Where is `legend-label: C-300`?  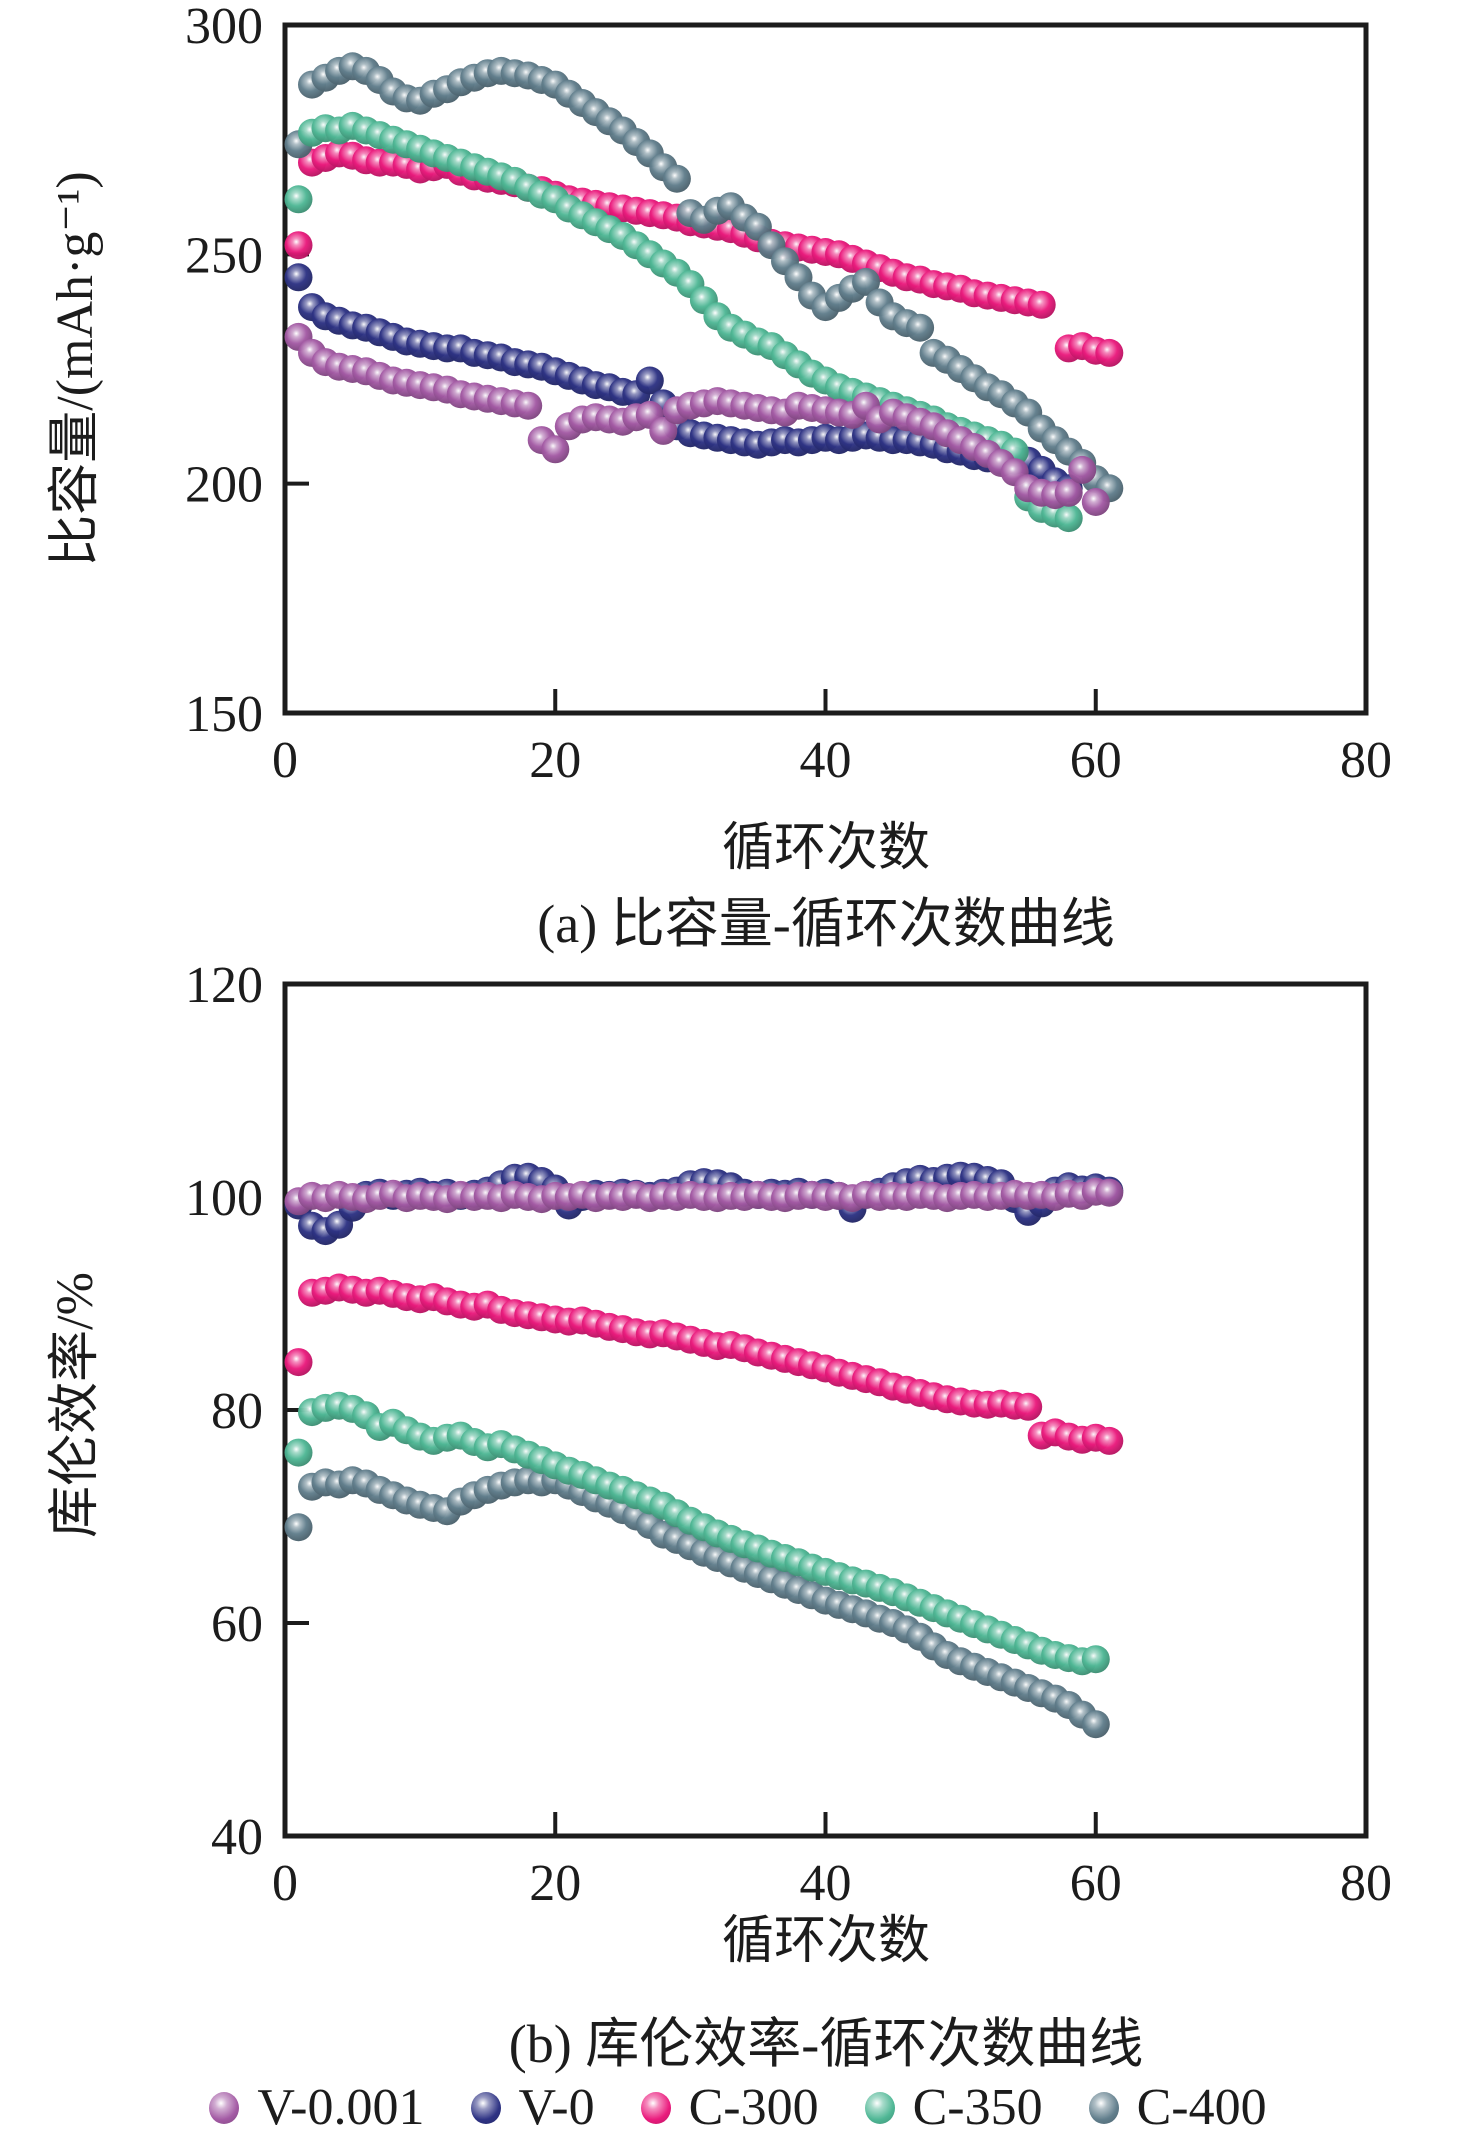
legend-label: C-300 is located at coordinates (753, 2107).